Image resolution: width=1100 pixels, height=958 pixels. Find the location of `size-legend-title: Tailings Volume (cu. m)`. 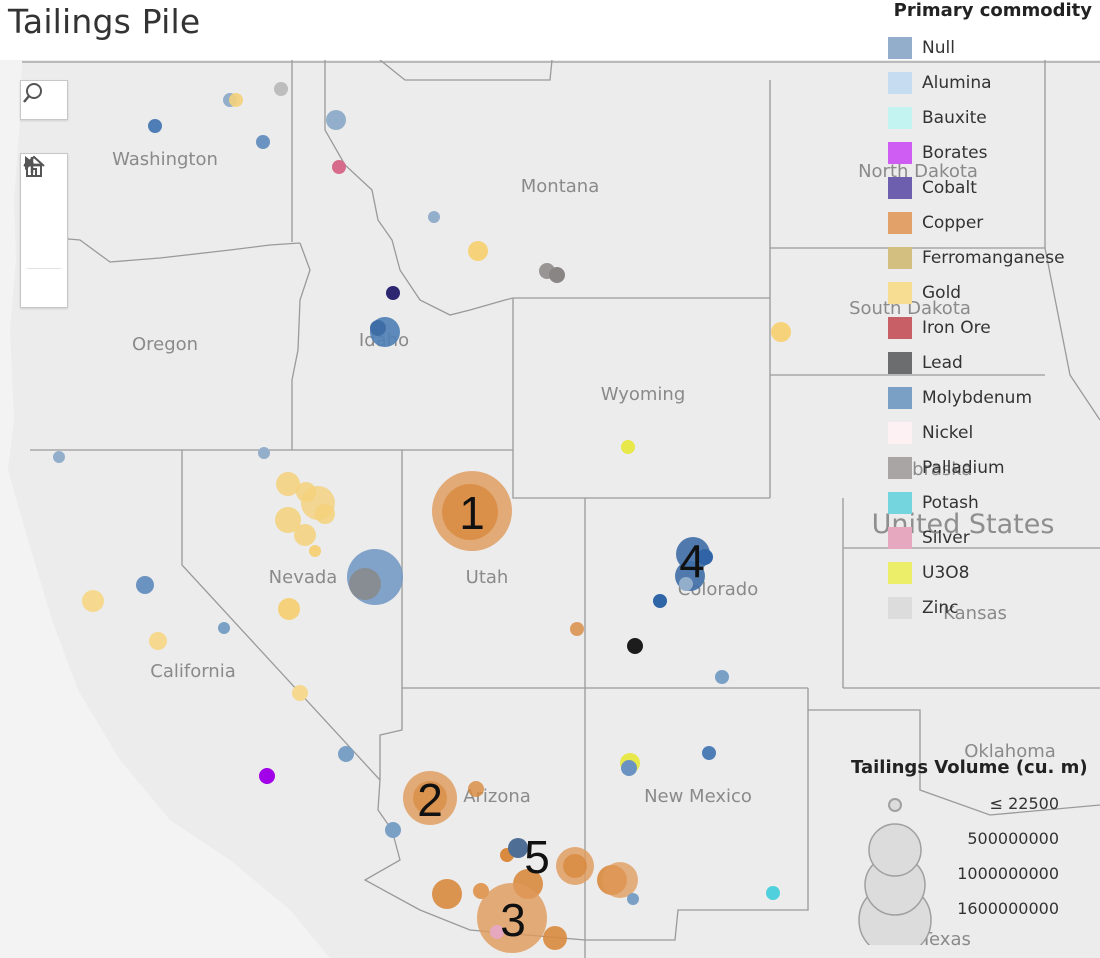

size-legend-title: Tailings Volume (cu. m) is located at coordinates (969, 767).